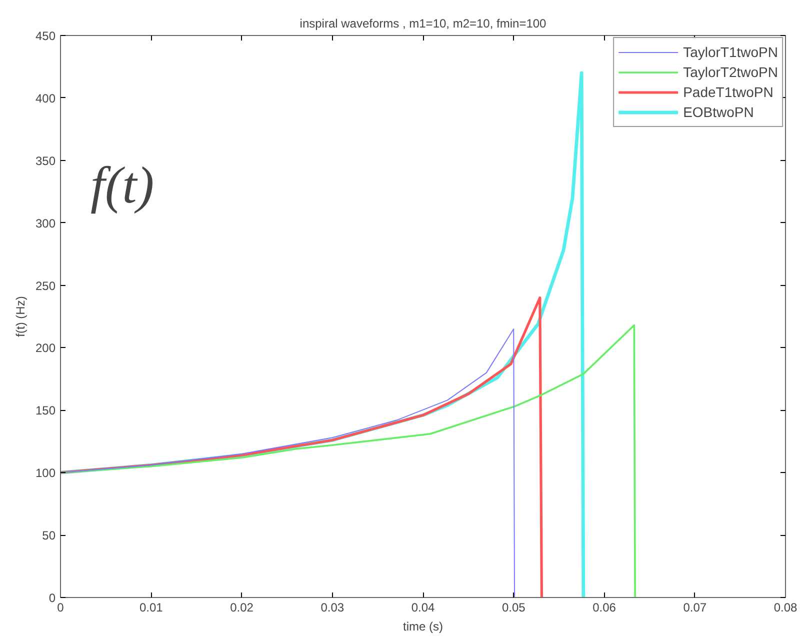 Image resolution: width=800 pixels, height=642 pixels. Describe the element at coordinates (45, 348) in the screenshot. I see `y-tick-label: 200` at that location.